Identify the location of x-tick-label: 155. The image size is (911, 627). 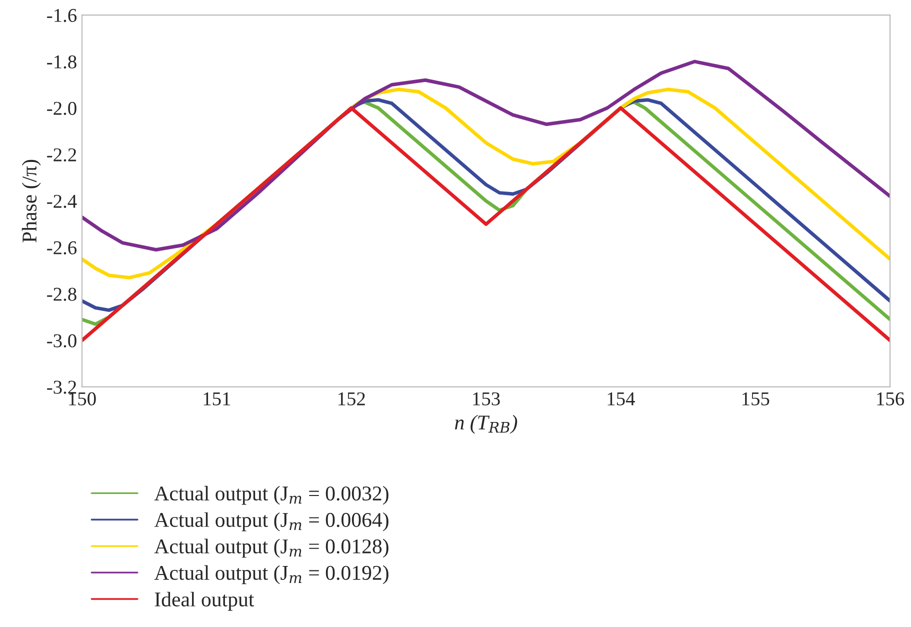
(756, 399).